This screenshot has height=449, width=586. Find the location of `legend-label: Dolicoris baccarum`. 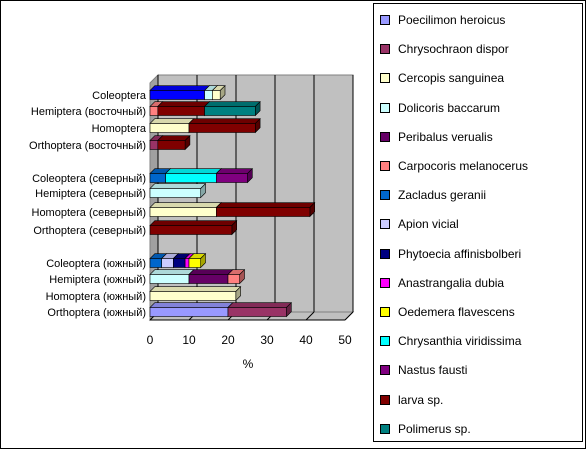

legend-label: Dolicoris baccarum is located at coordinates (449, 107).